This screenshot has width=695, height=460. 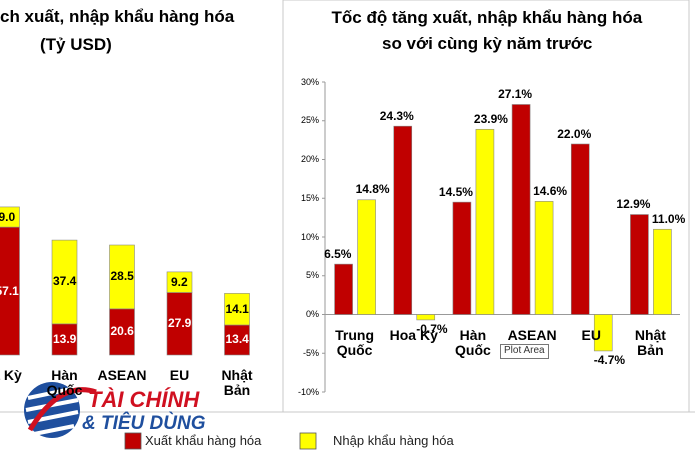 I want to click on y-tick-label: 15%, so click(x=310, y=197).